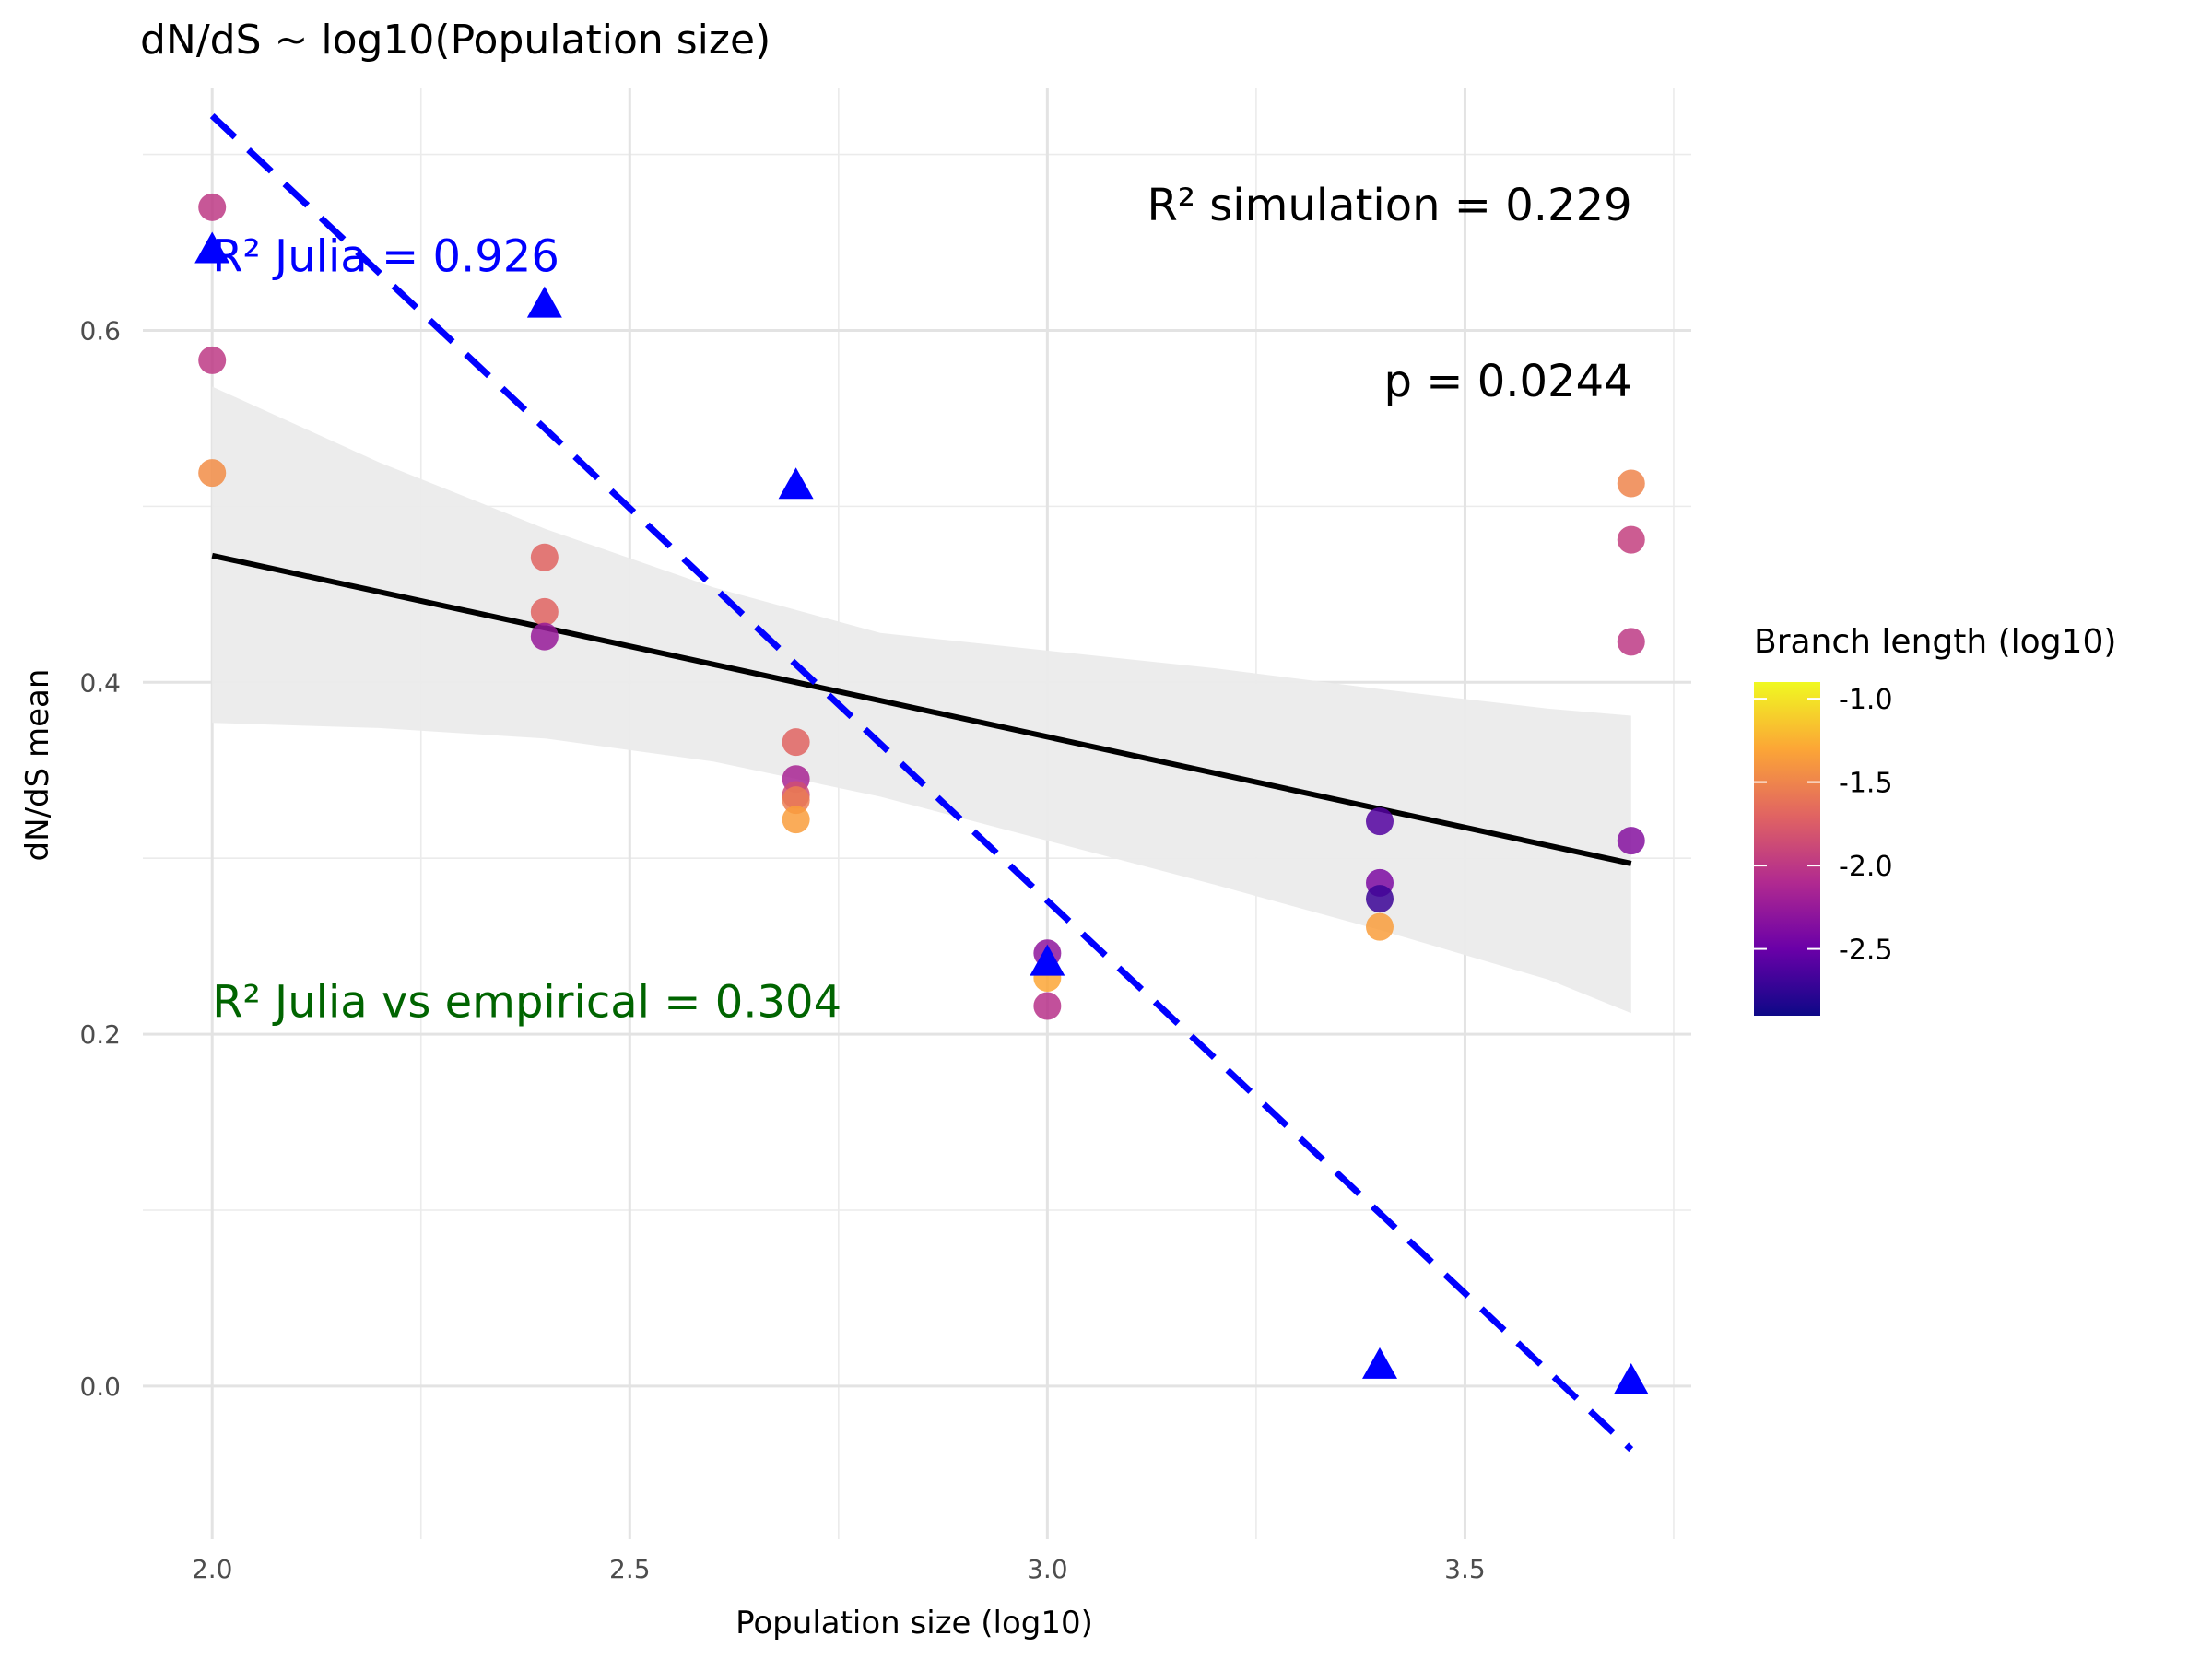  What do you see at coordinates (1935, 819) in the screenshot?
I see `colorbar-legend: Branch length (log10) -1.0 -1.5 -2.0 -2.5` at bounding box center [1935, 819].